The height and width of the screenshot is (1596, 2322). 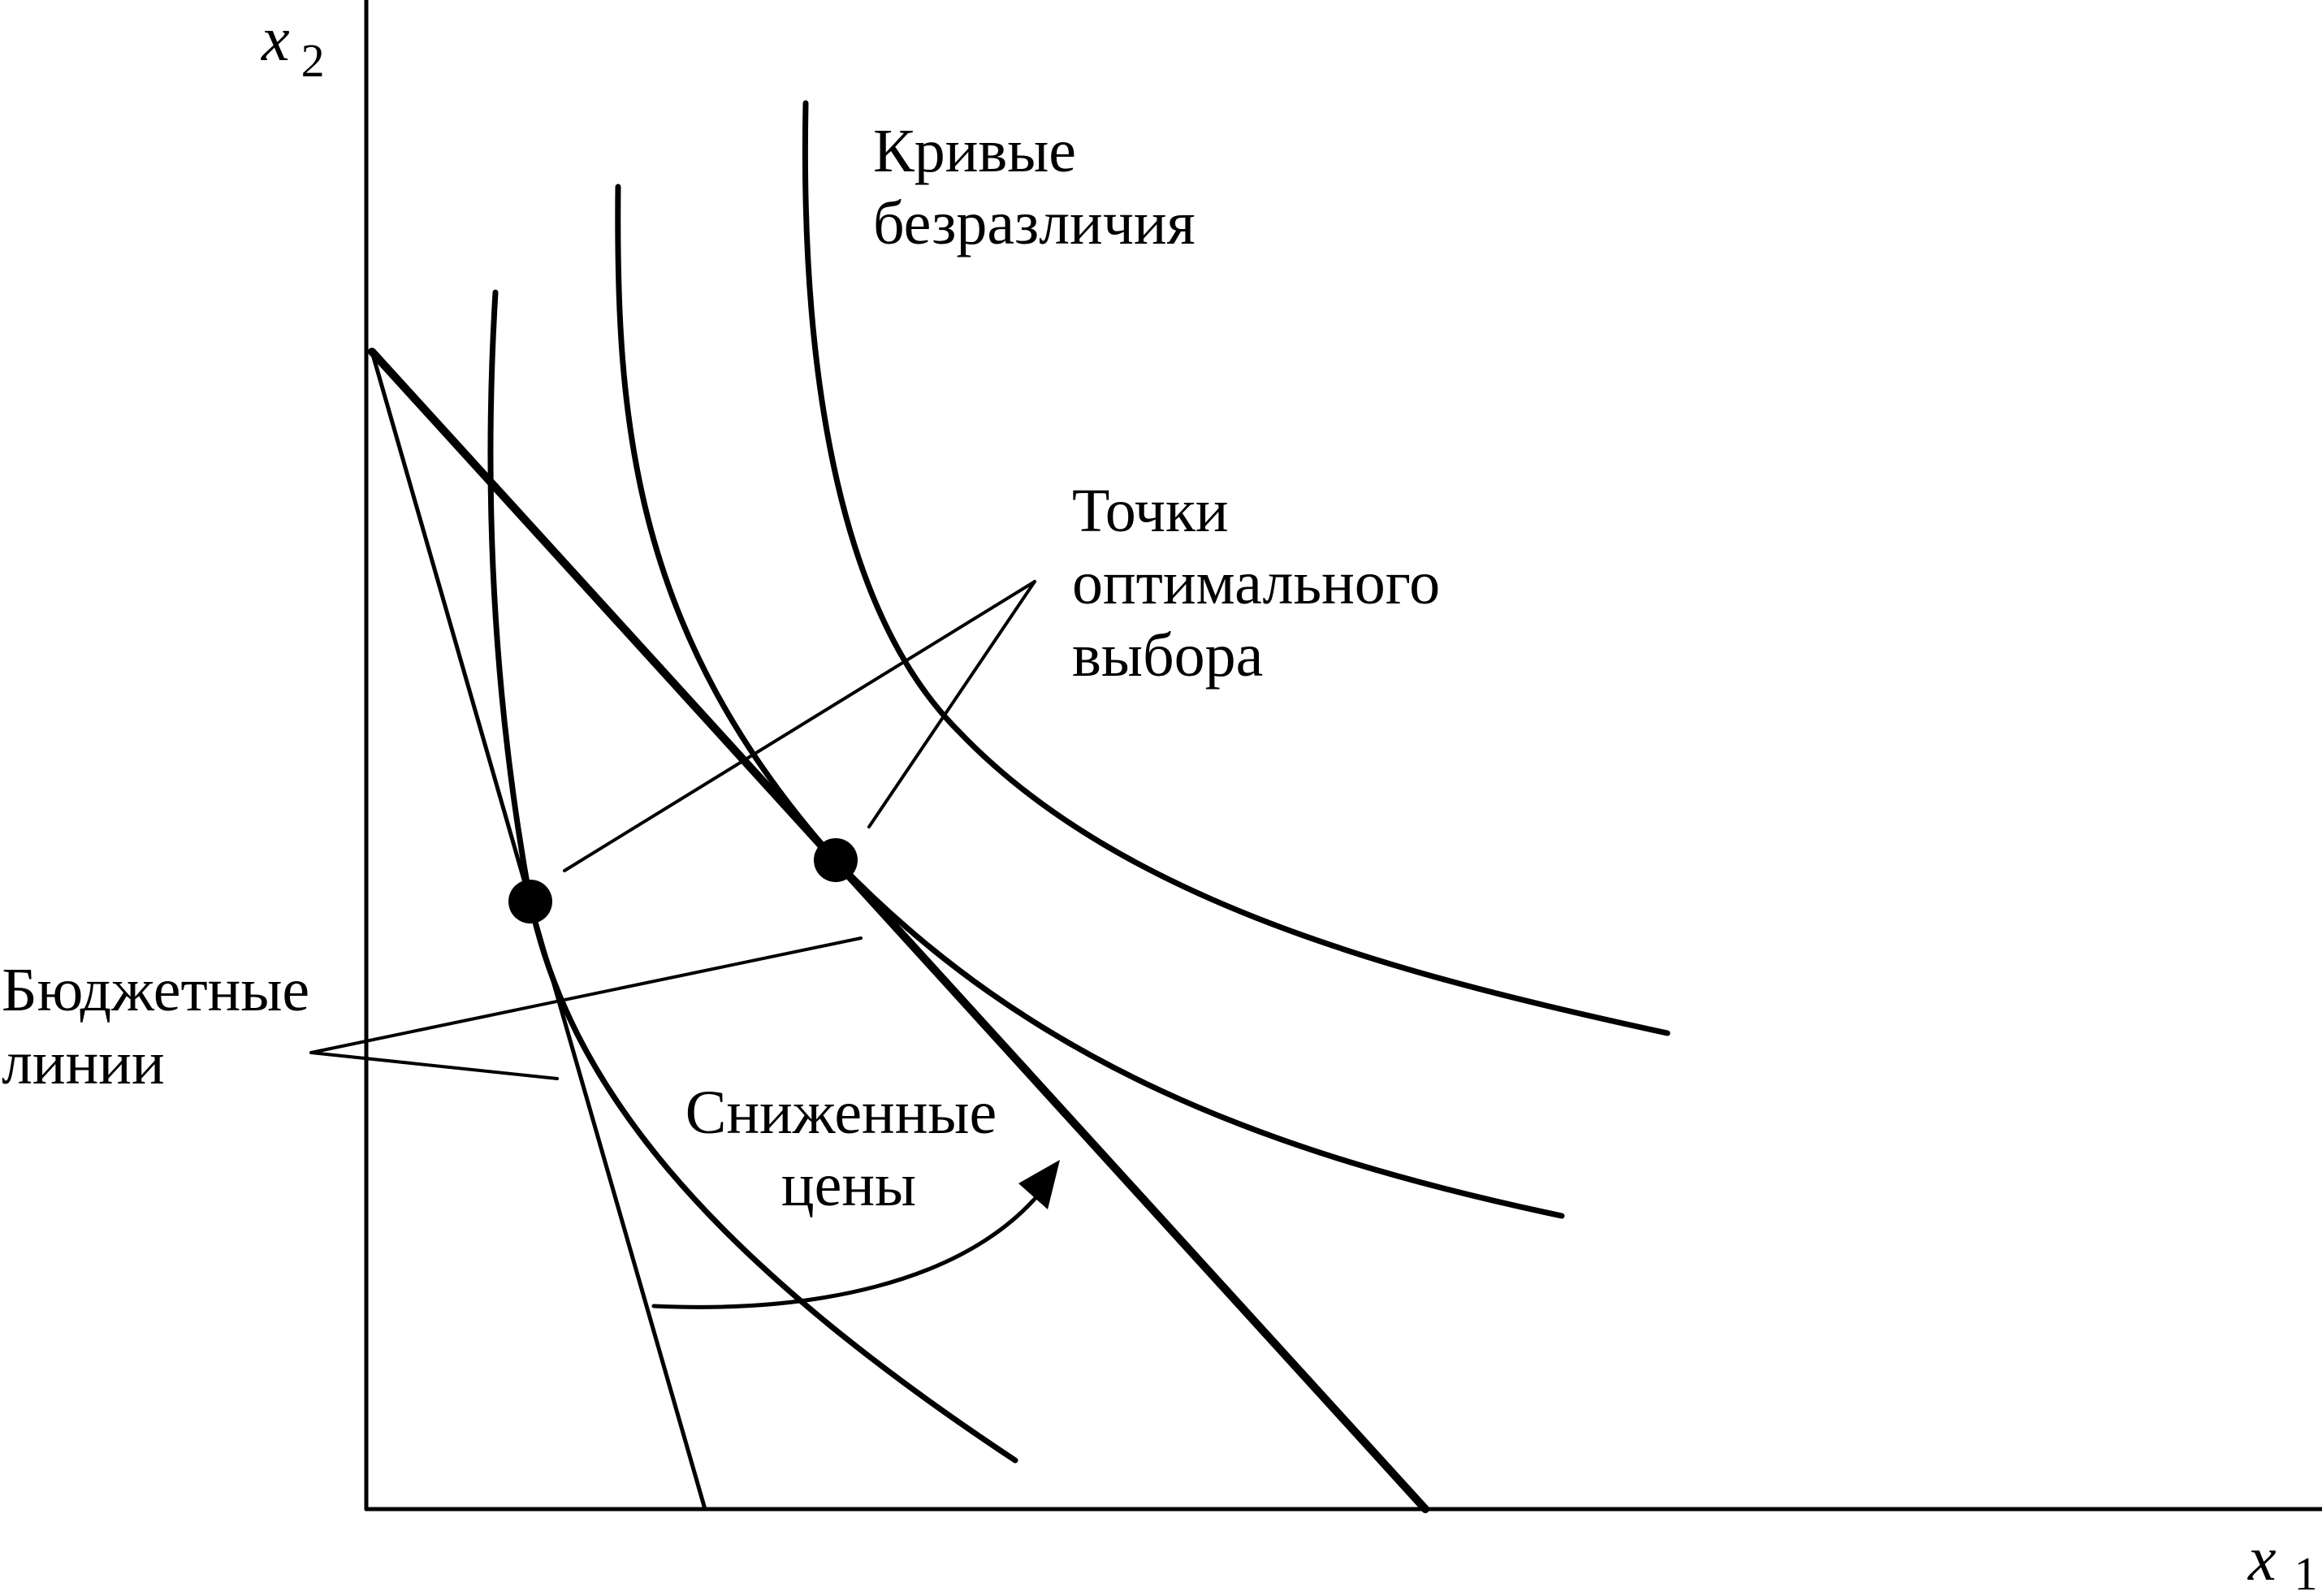 I want to click on optimal-points-label-line-2: оптимального, so click(x=1256, y=583).